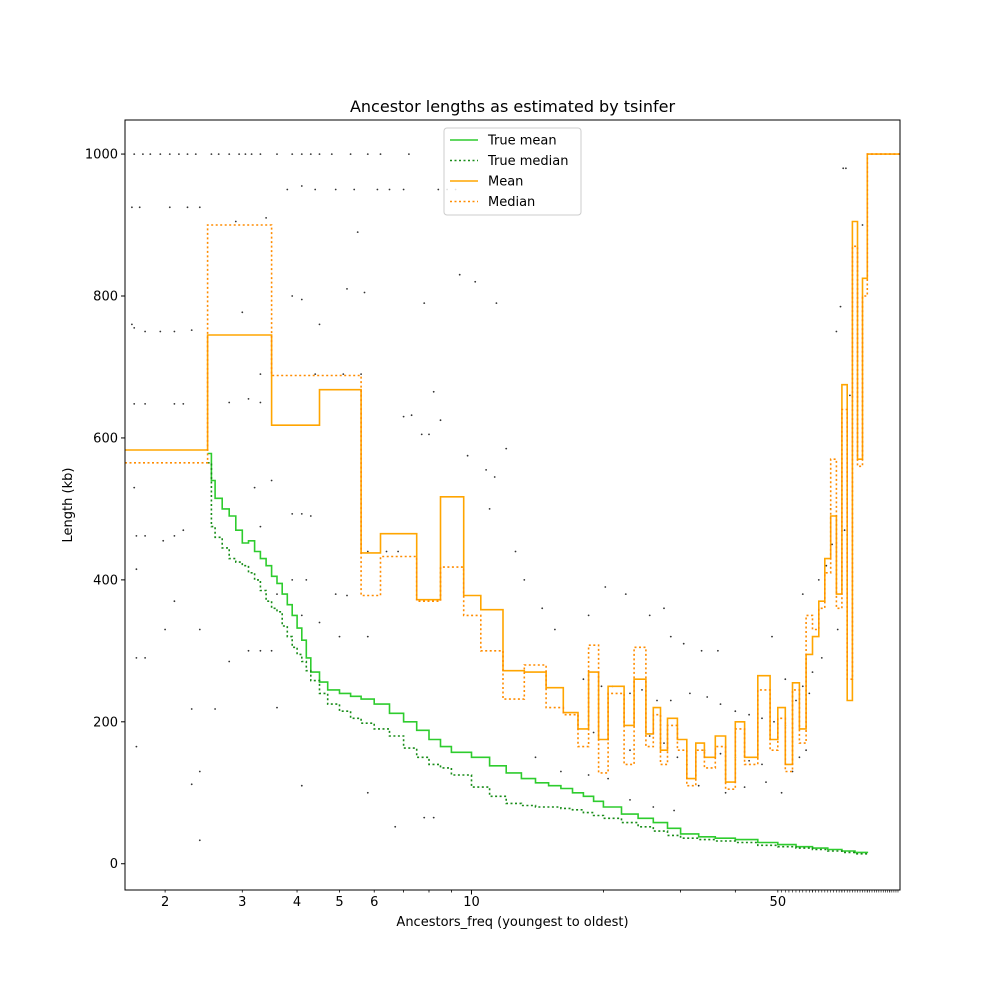 The image size is (1000, 1000). What do you see at coordinates (105, 580) in the screenshot?
I see `y-tick-label: 400` at bounding box center [105, 580].